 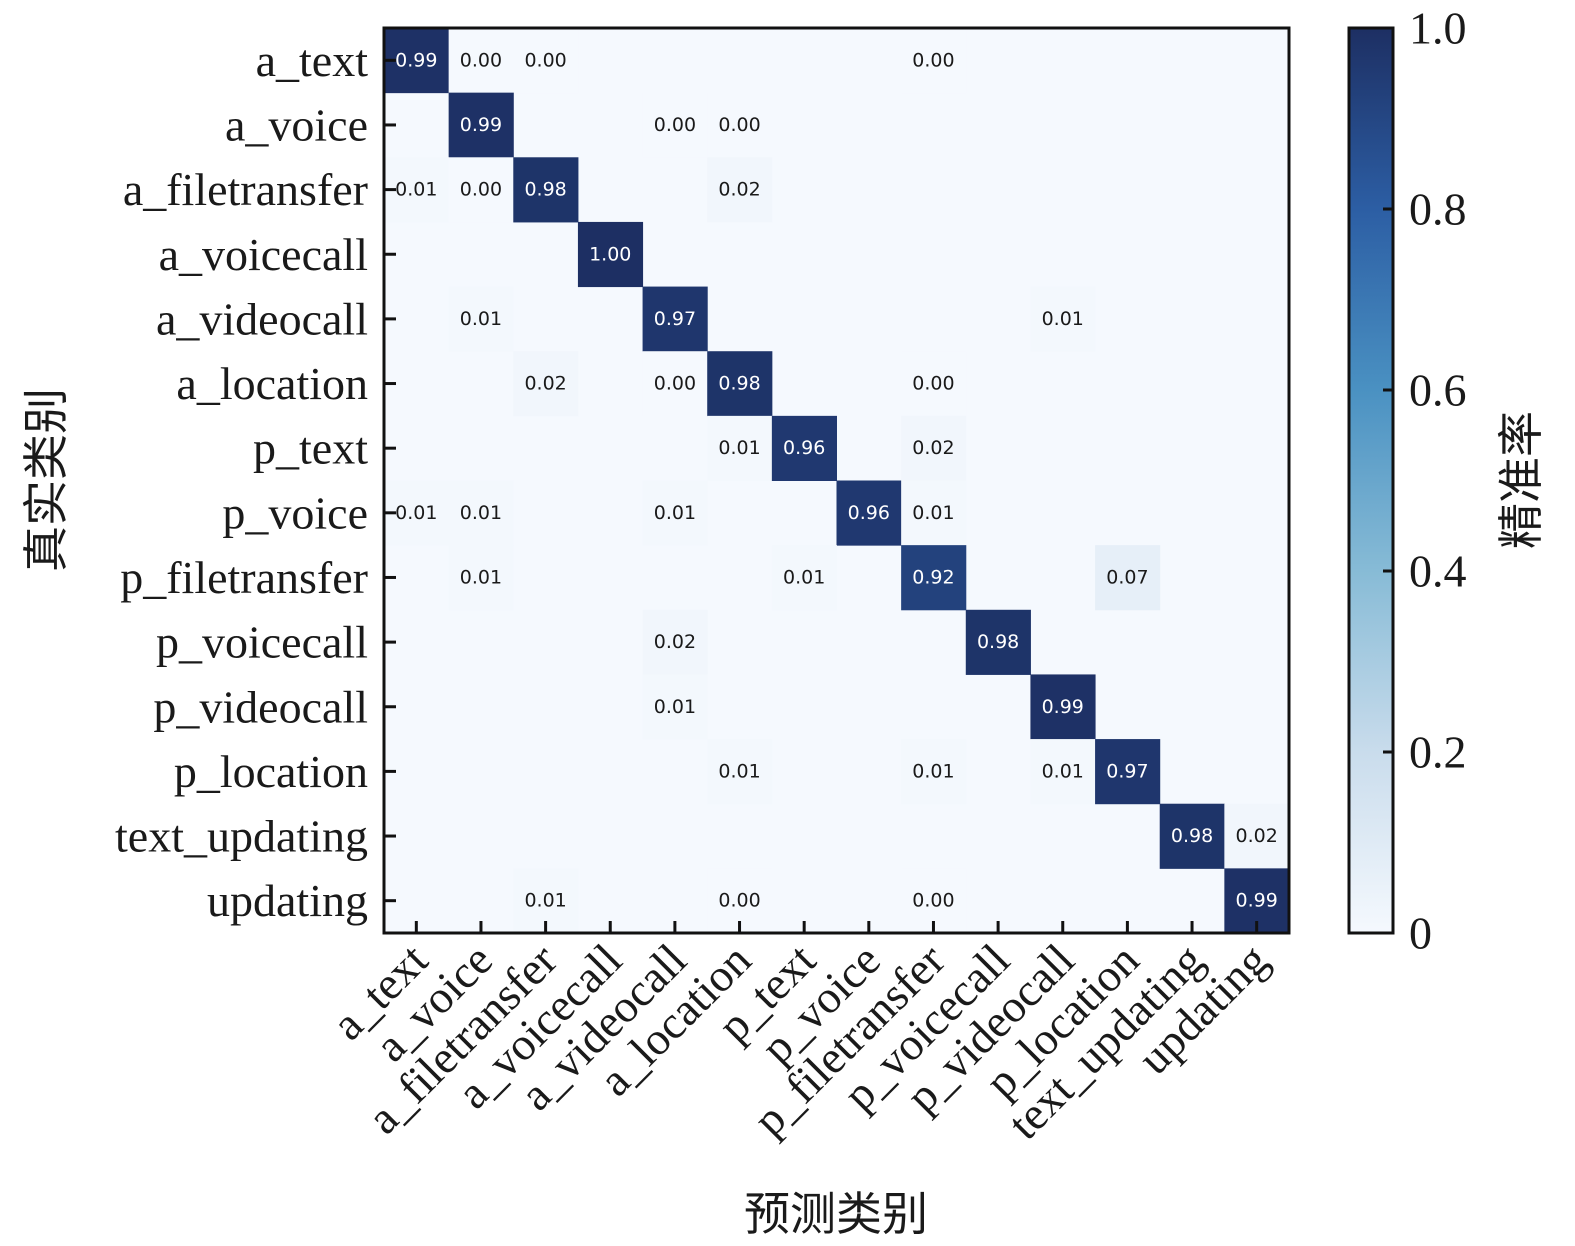 What do you see at coordinates (263, 254) in the screenshot?
I see `y-tick-label: a_voicecall` at bounding box center [263, 254].